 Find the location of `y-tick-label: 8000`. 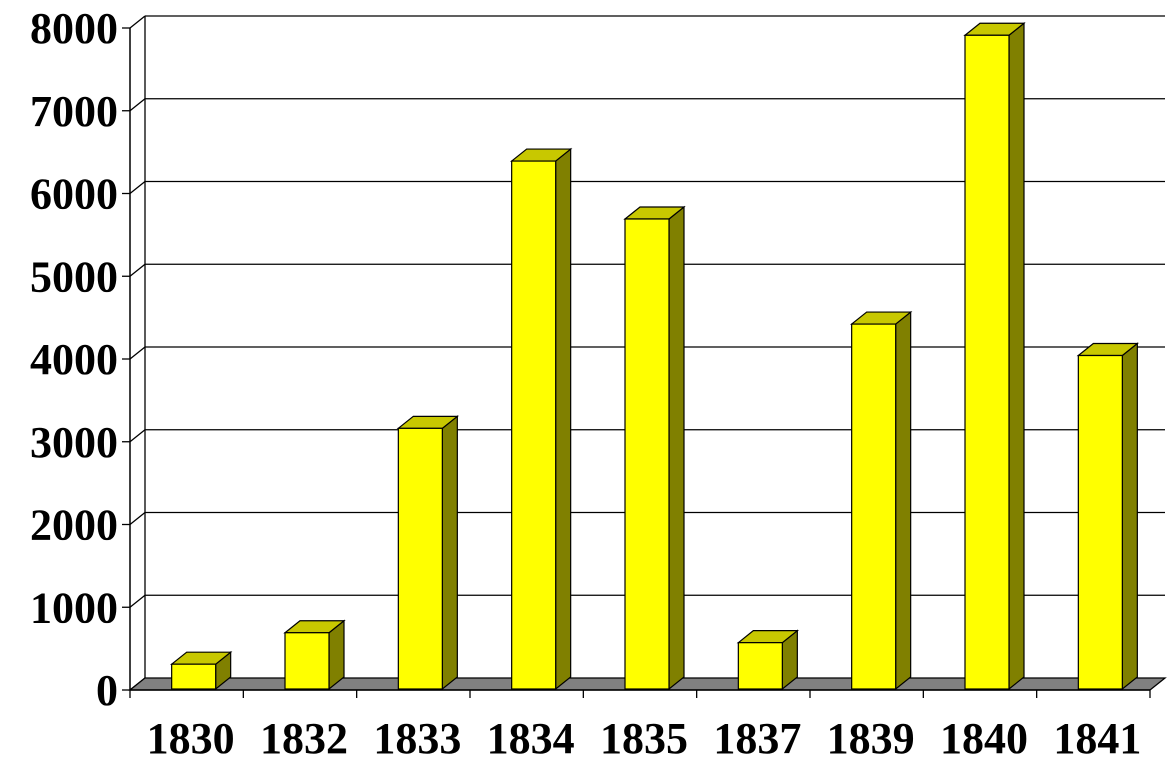

y-tick-label: 8000 is located at coordinates (74, 28).